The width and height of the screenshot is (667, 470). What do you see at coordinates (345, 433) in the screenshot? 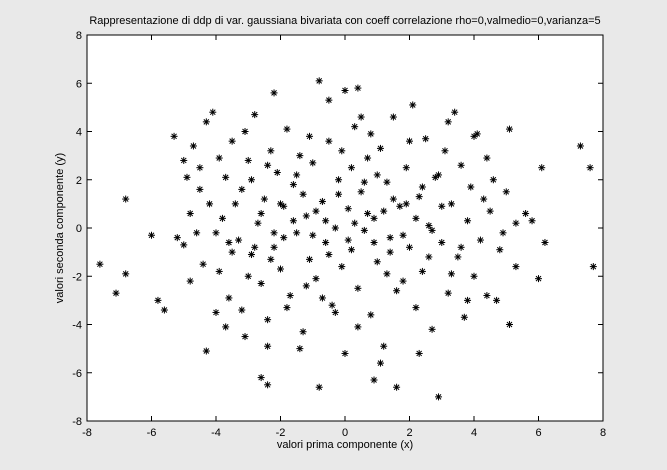
I see `x-tick-label: 0` at bounding box center [345, 433].